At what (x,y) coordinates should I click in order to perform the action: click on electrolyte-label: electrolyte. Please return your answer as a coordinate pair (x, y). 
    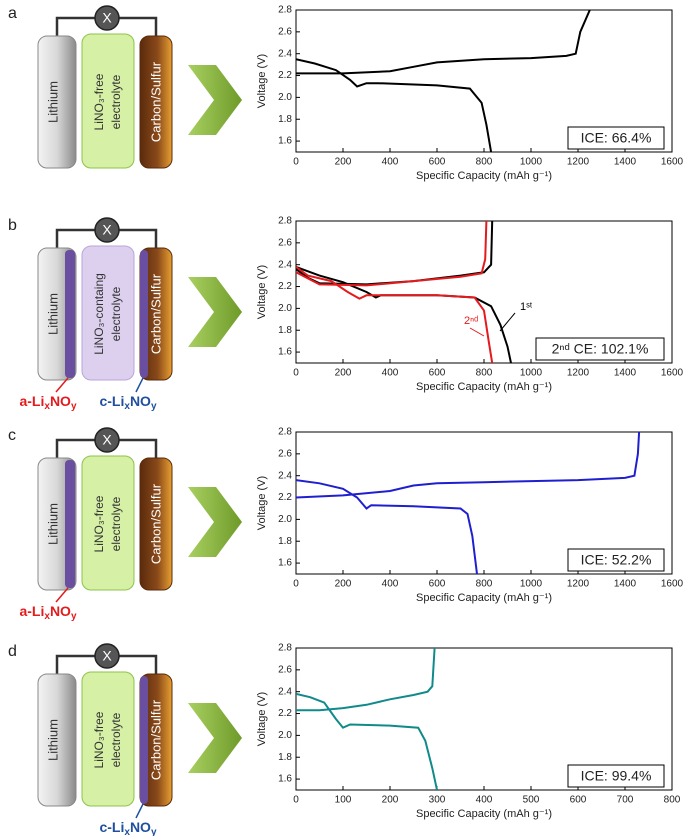
    Looking at the image, I should click on (116, 523).